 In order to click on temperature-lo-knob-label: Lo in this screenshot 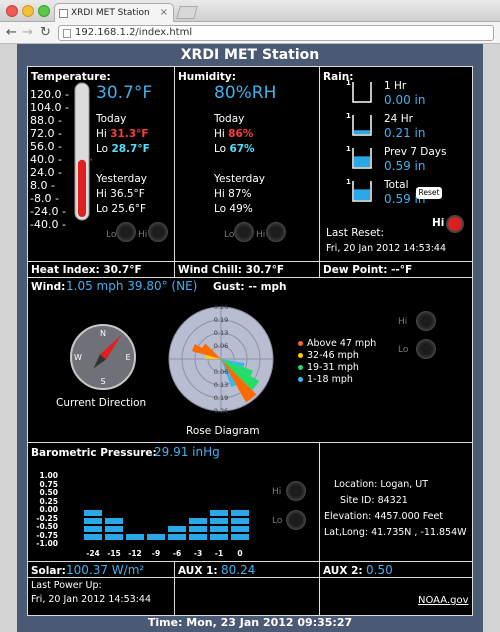, I will do `click(111, 235)`.